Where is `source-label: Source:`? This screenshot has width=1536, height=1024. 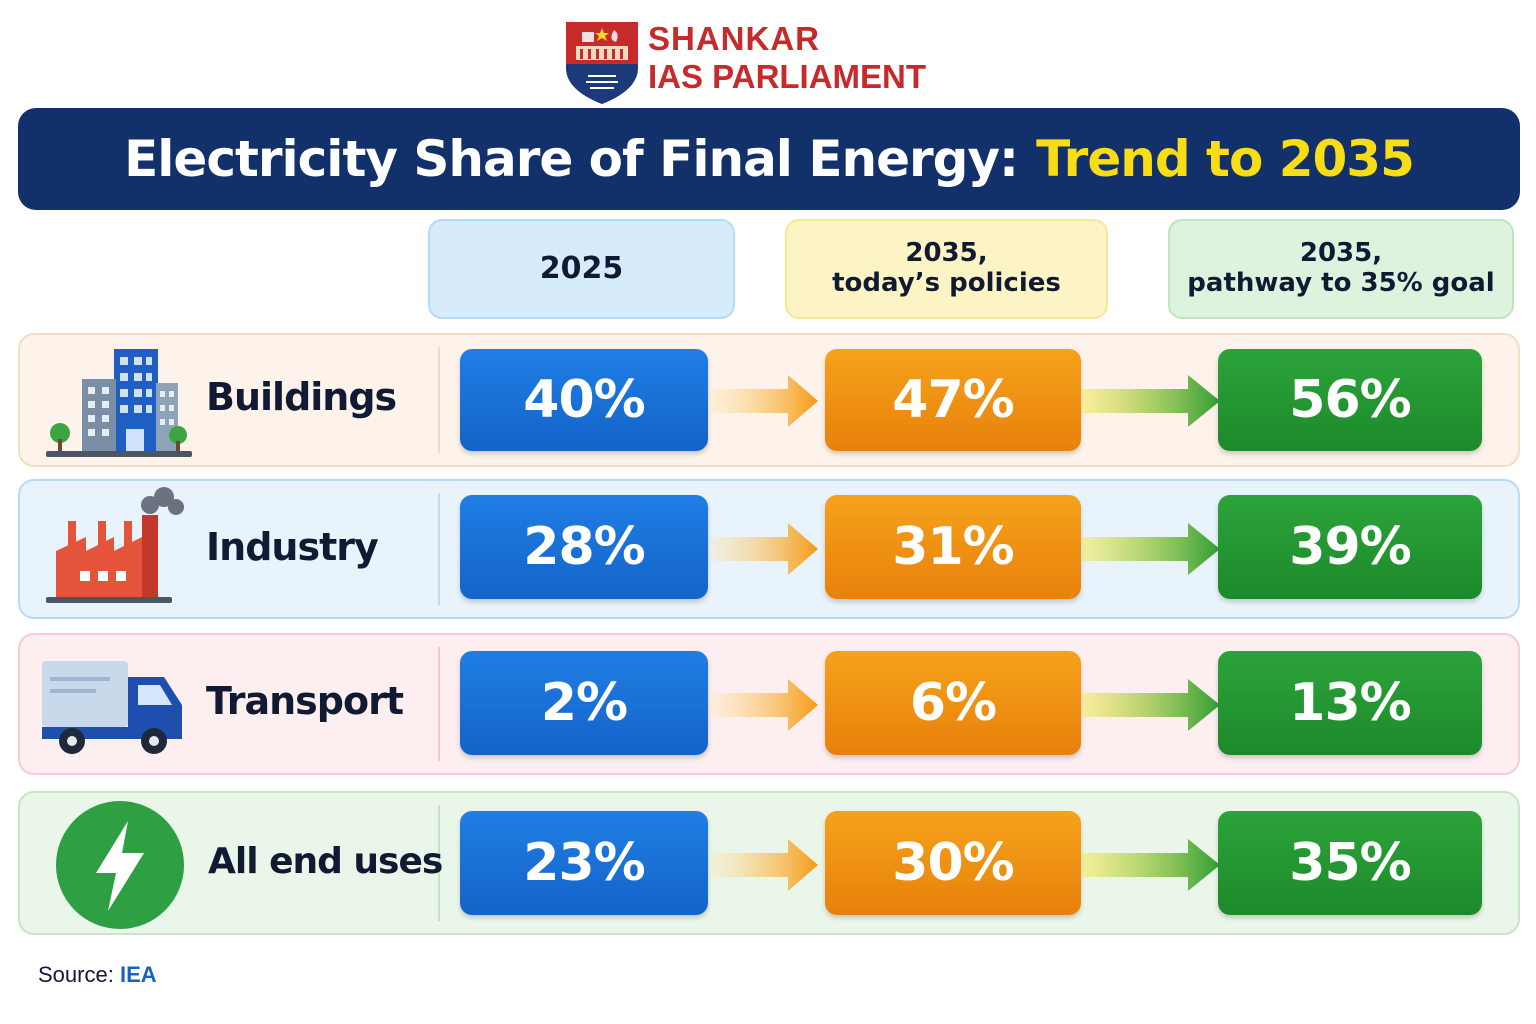 source-label: Source: is located at coordinates (76, 974).